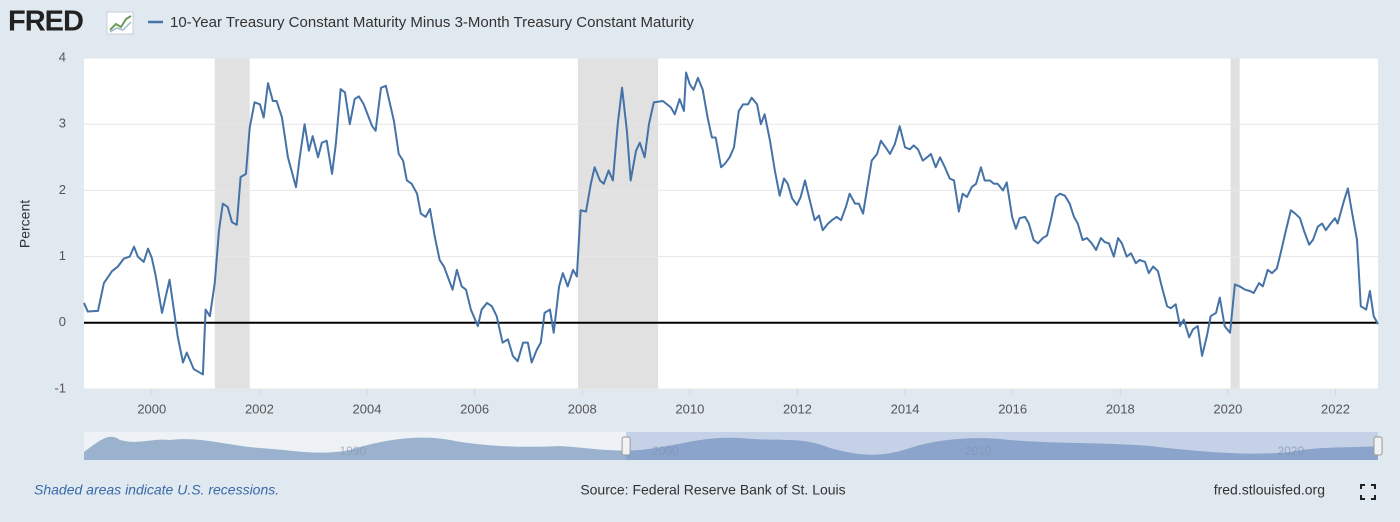 The width and height of the screenshot is (1400, 522). Describe the element at coordinates (60, 387) in the screenshot. I see `y-tick-label: -1` at that location.